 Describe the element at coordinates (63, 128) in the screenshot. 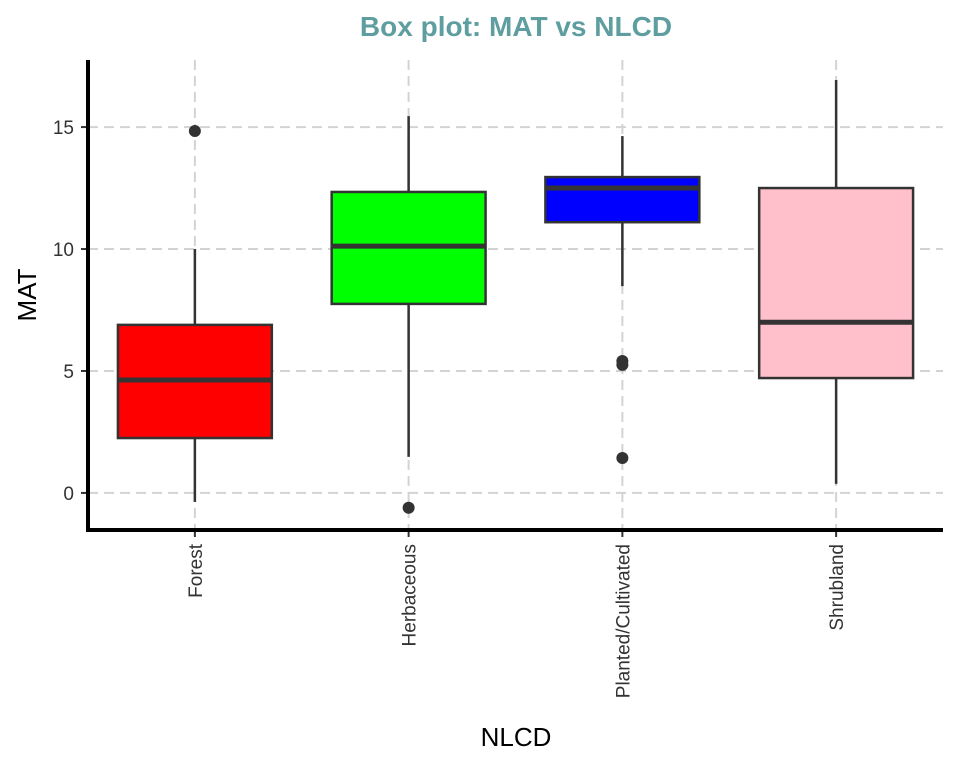

I see `y-tick-label: 15` at that location.